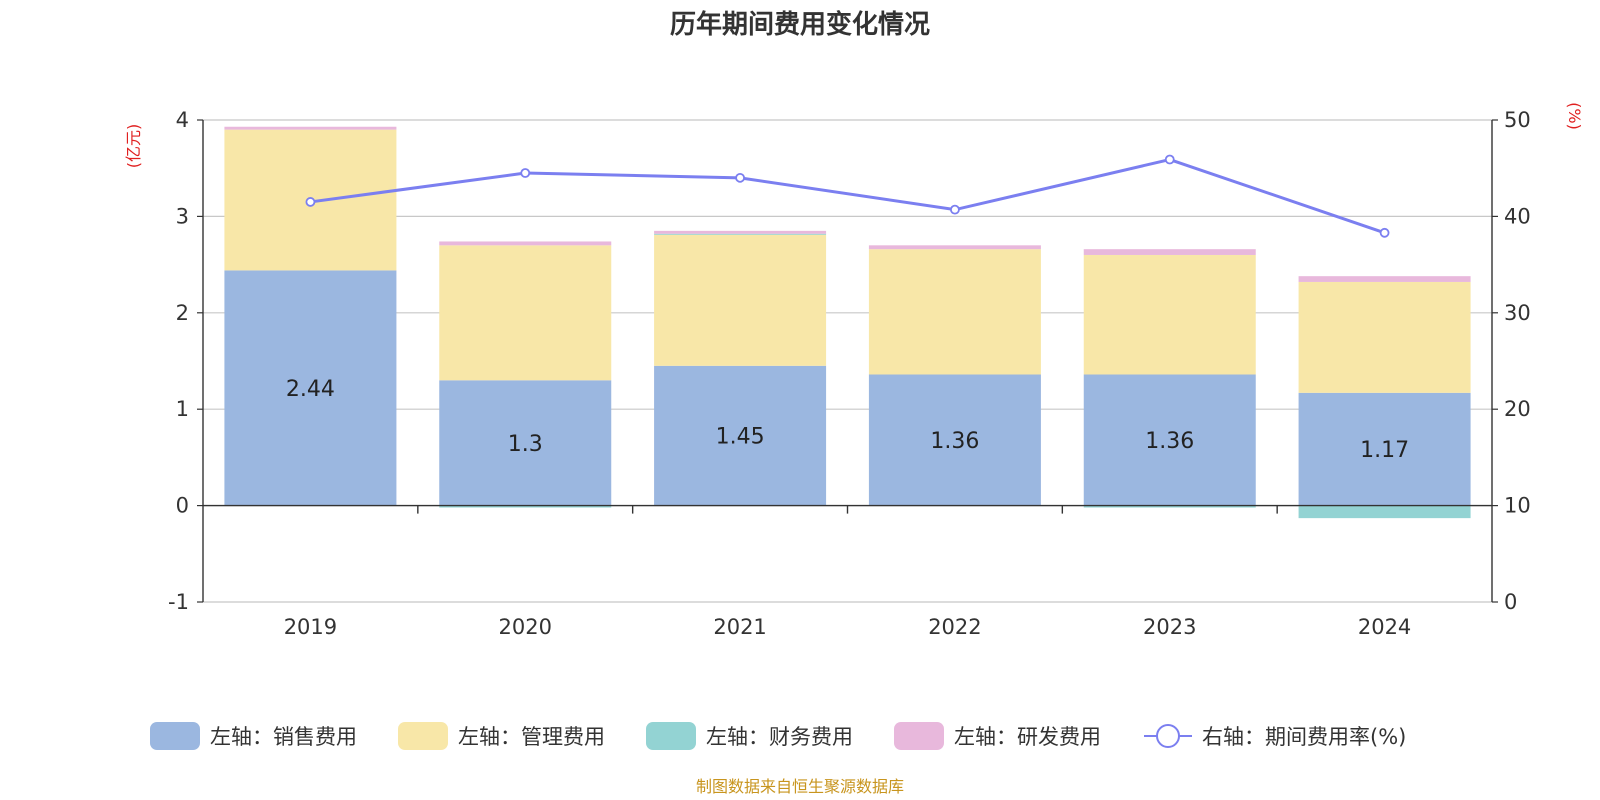  I want to click on left-tick-label: 1, so click(182, 409).